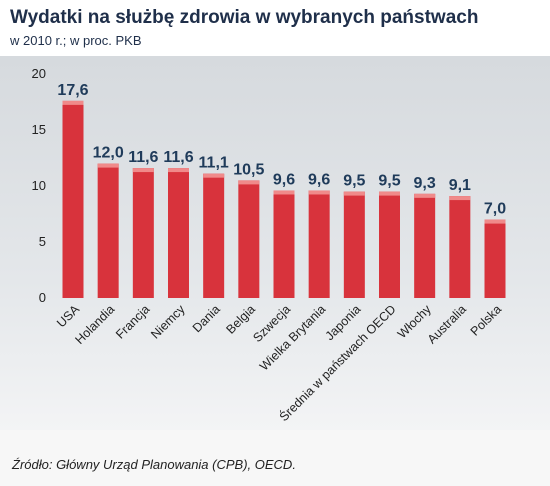  Describe the element at coordinates (42, 297) in the screenshot. I see `y-tick-label: 0` at that location.